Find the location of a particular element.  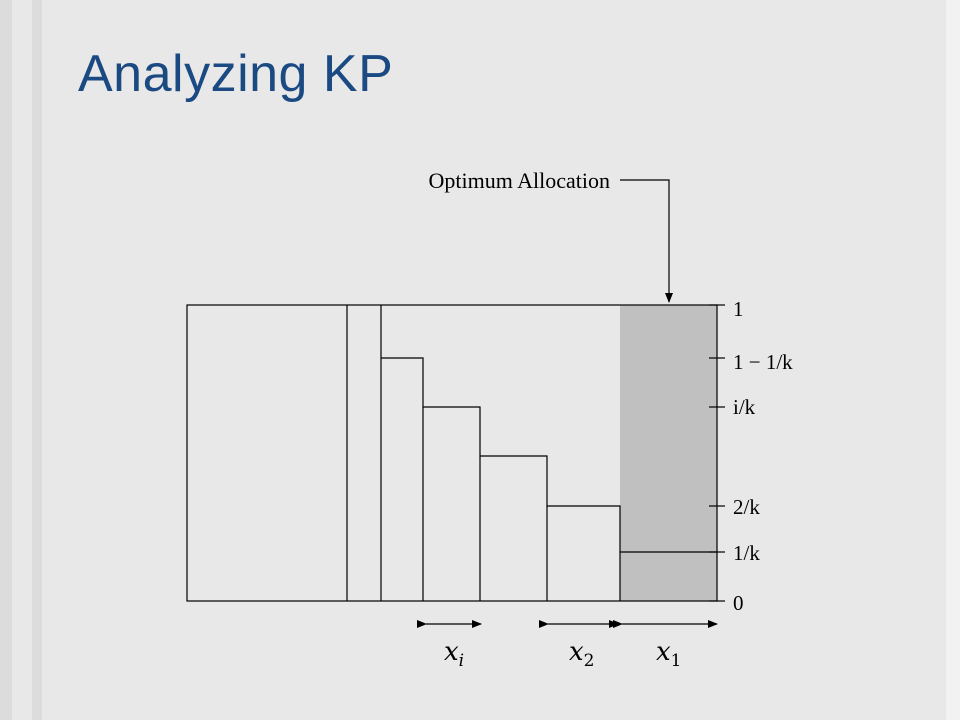

left-decor-stripe is located at coordinates (6, 360).